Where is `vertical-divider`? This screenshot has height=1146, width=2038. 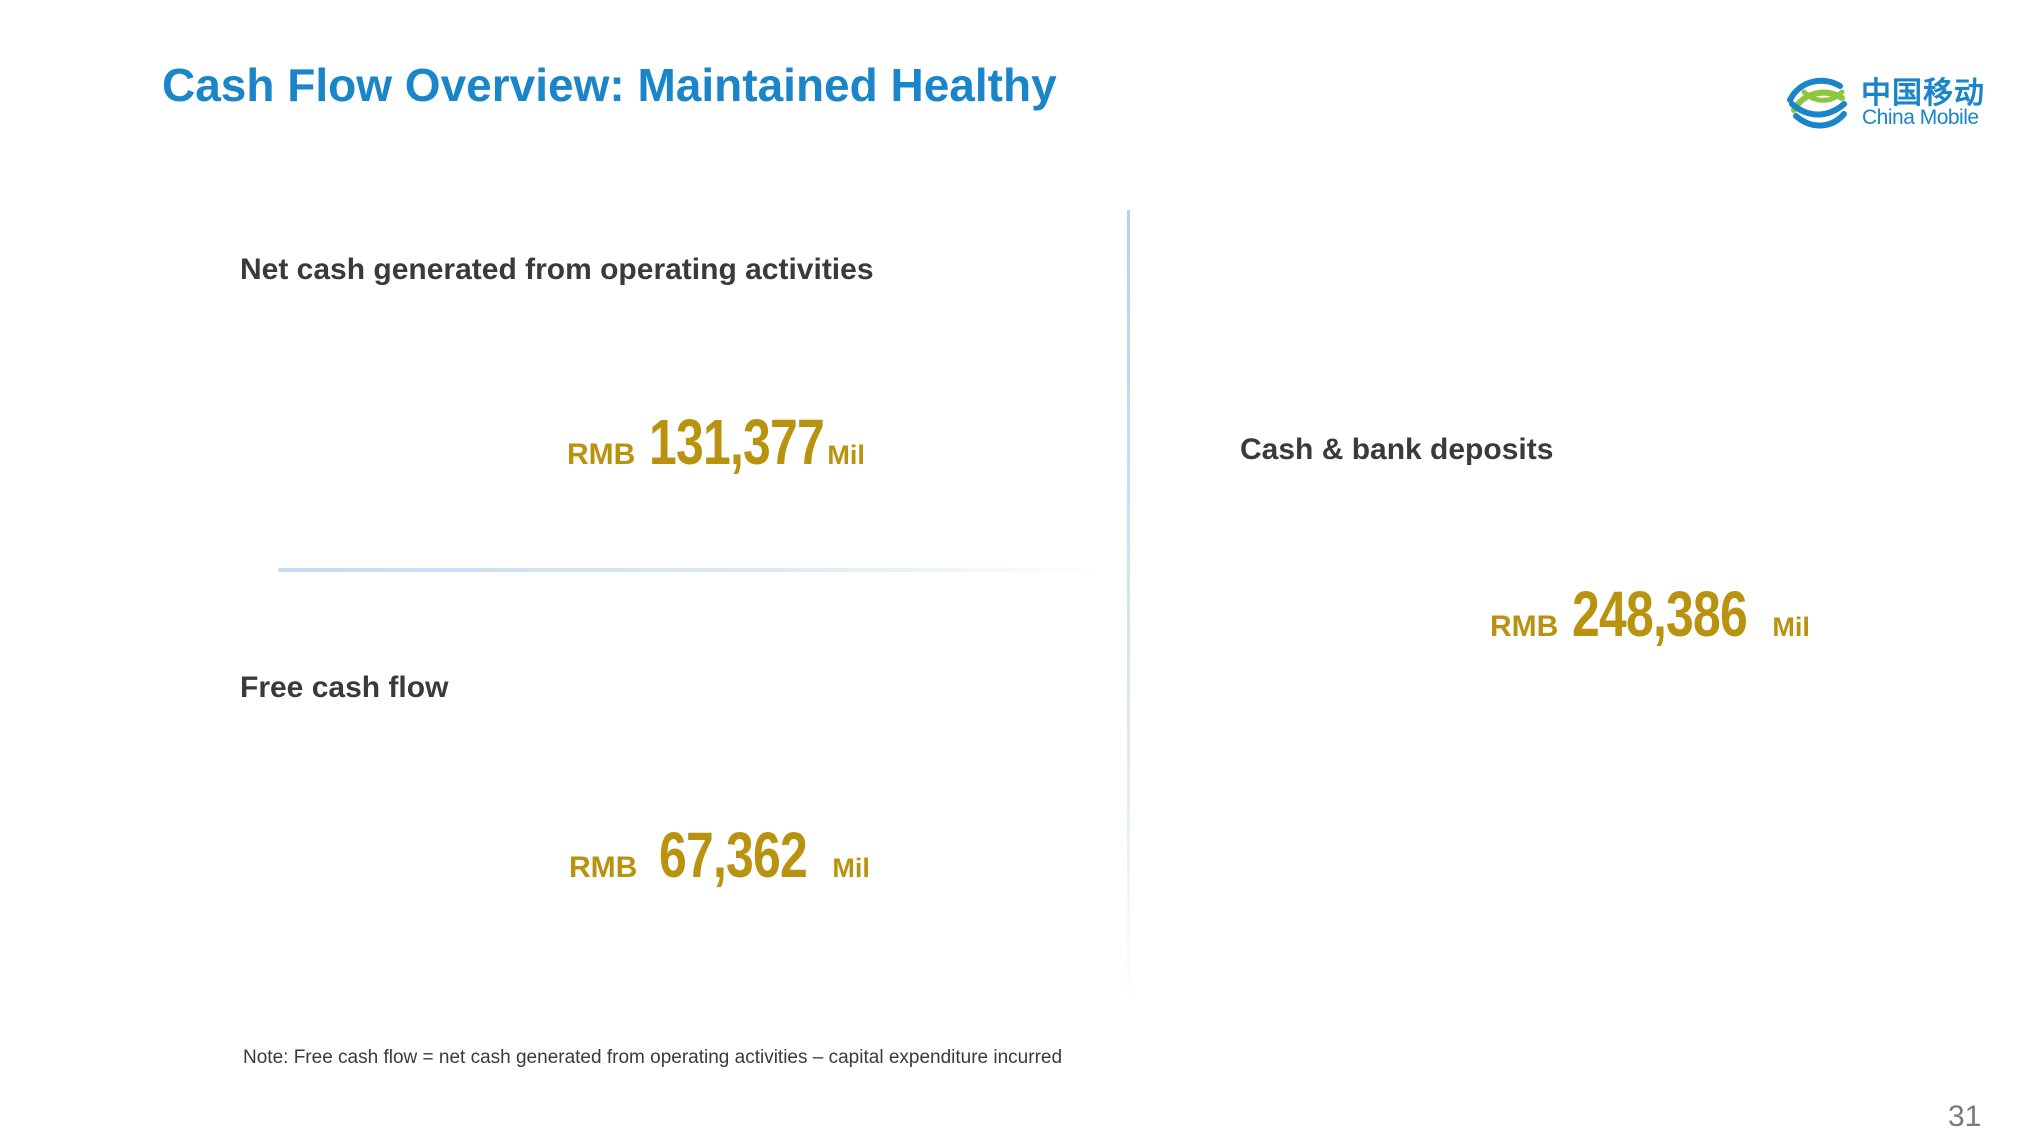
vertical-divider is located at coordinates (1128, 610).